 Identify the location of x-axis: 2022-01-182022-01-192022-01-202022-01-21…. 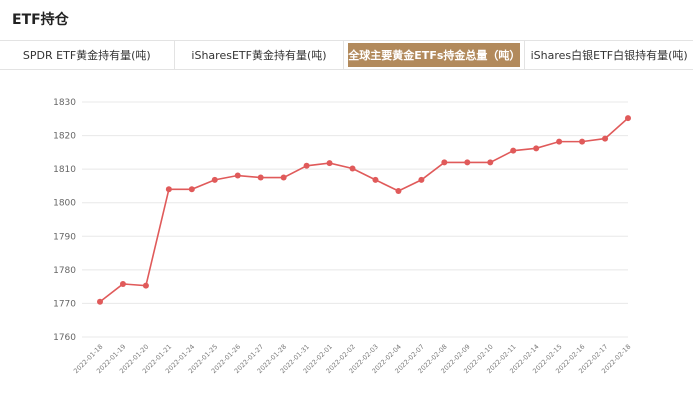
(352, 359).